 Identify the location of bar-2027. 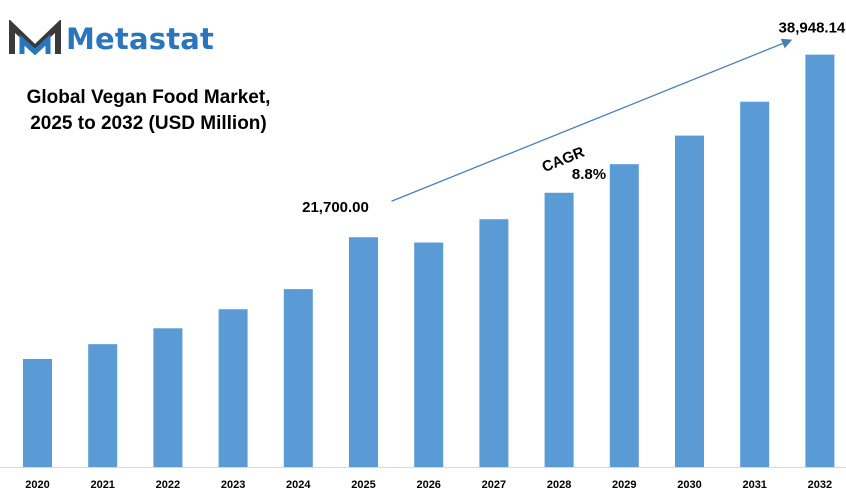
(494, 343).